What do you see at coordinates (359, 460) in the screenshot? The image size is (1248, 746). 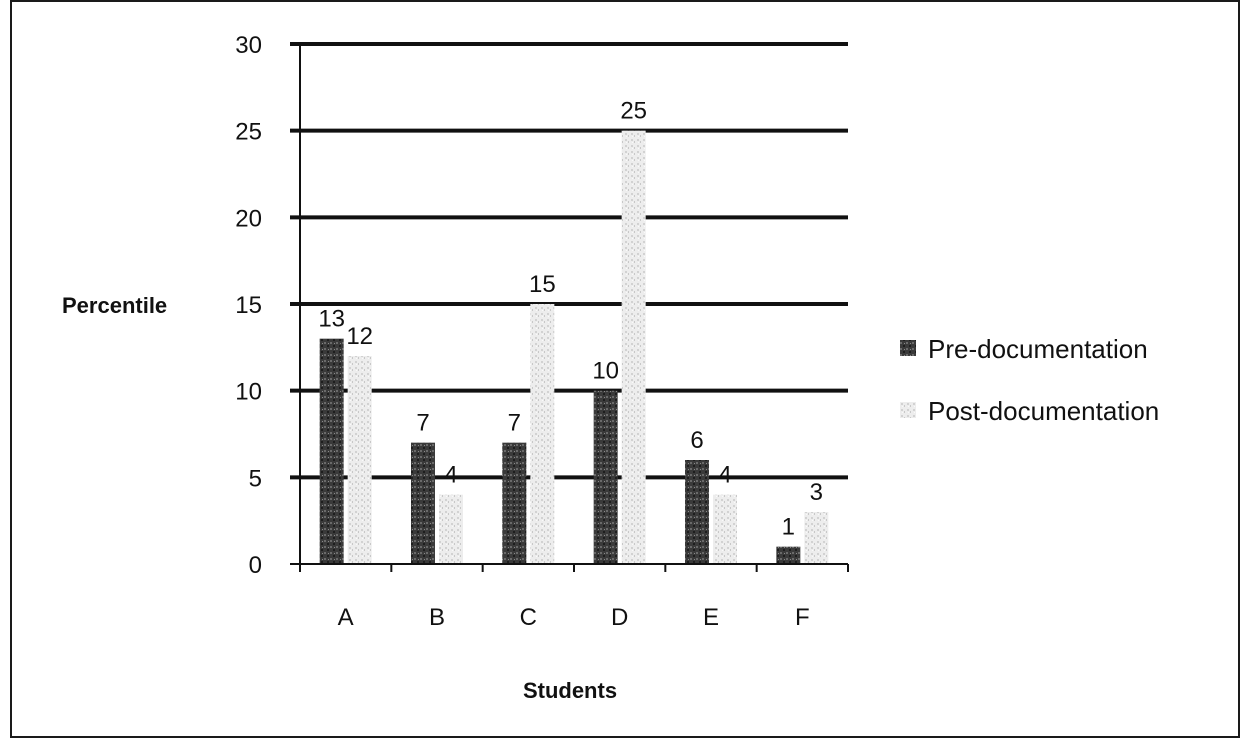 I see `bar-post-A` at bounding box center [359, 460].